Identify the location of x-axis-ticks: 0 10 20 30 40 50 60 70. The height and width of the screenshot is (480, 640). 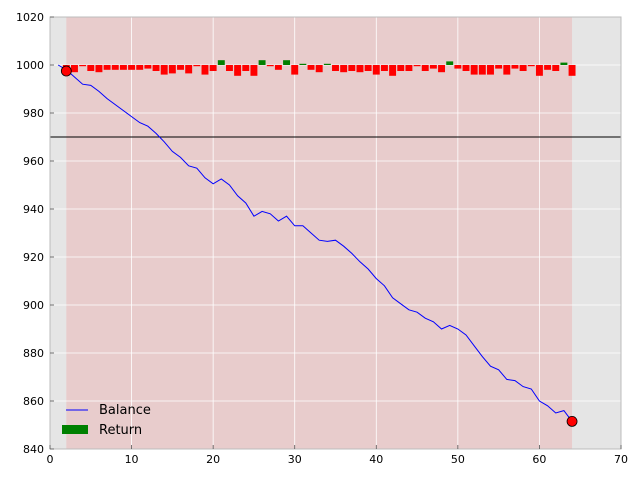
(337, 455).